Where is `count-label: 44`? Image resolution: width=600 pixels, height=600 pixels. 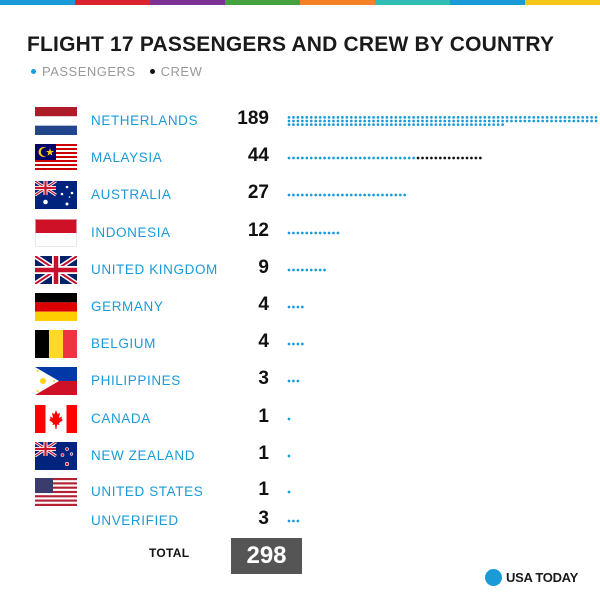 count-label: 44 is located at coordinates (258, 155).